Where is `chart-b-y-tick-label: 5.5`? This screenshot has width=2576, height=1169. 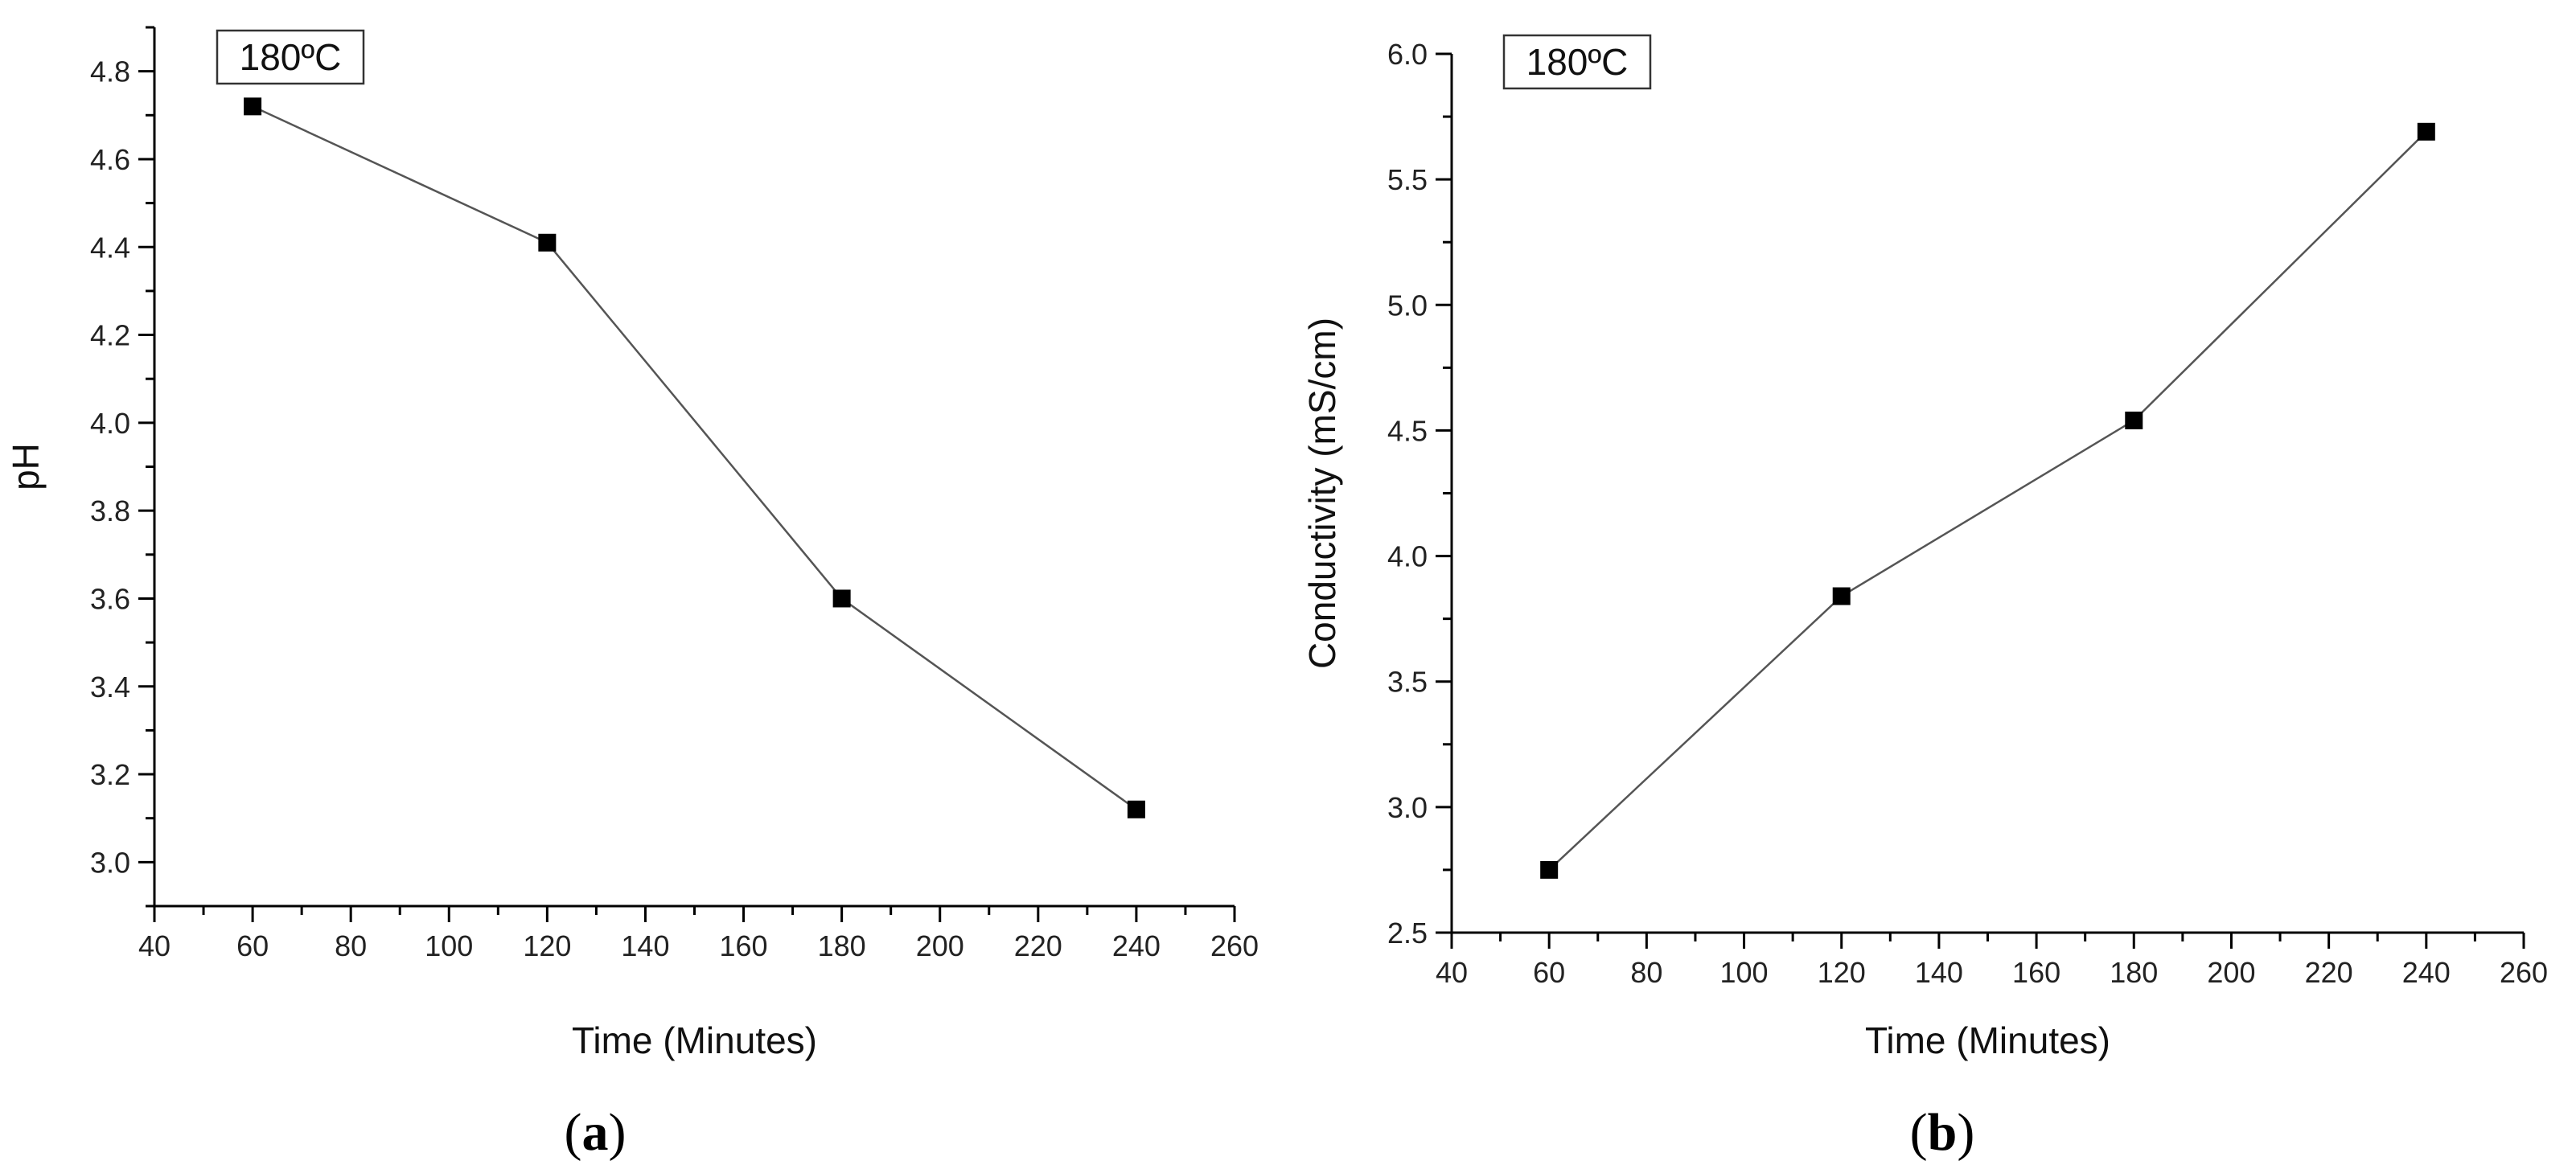
chart-b-y-tick-label: 5.5 is located at coordinates (1407, 179).